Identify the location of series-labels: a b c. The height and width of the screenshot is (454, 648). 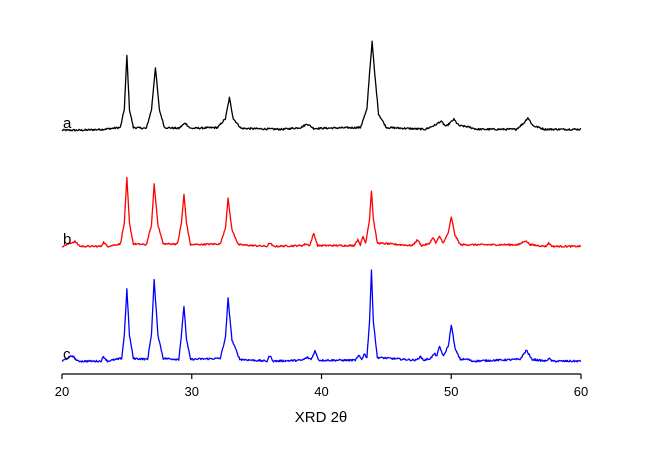
(67, 239).